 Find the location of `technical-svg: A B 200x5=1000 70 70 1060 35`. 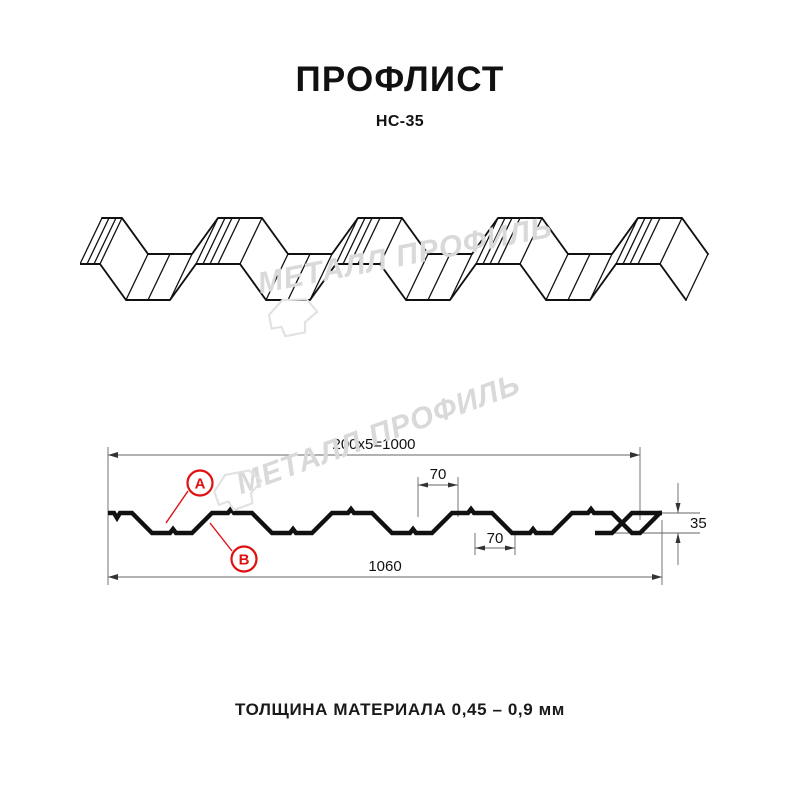

technical-svg: A B 200x5=1000 70 70 1060 35 is located at coordinates (407, 510).